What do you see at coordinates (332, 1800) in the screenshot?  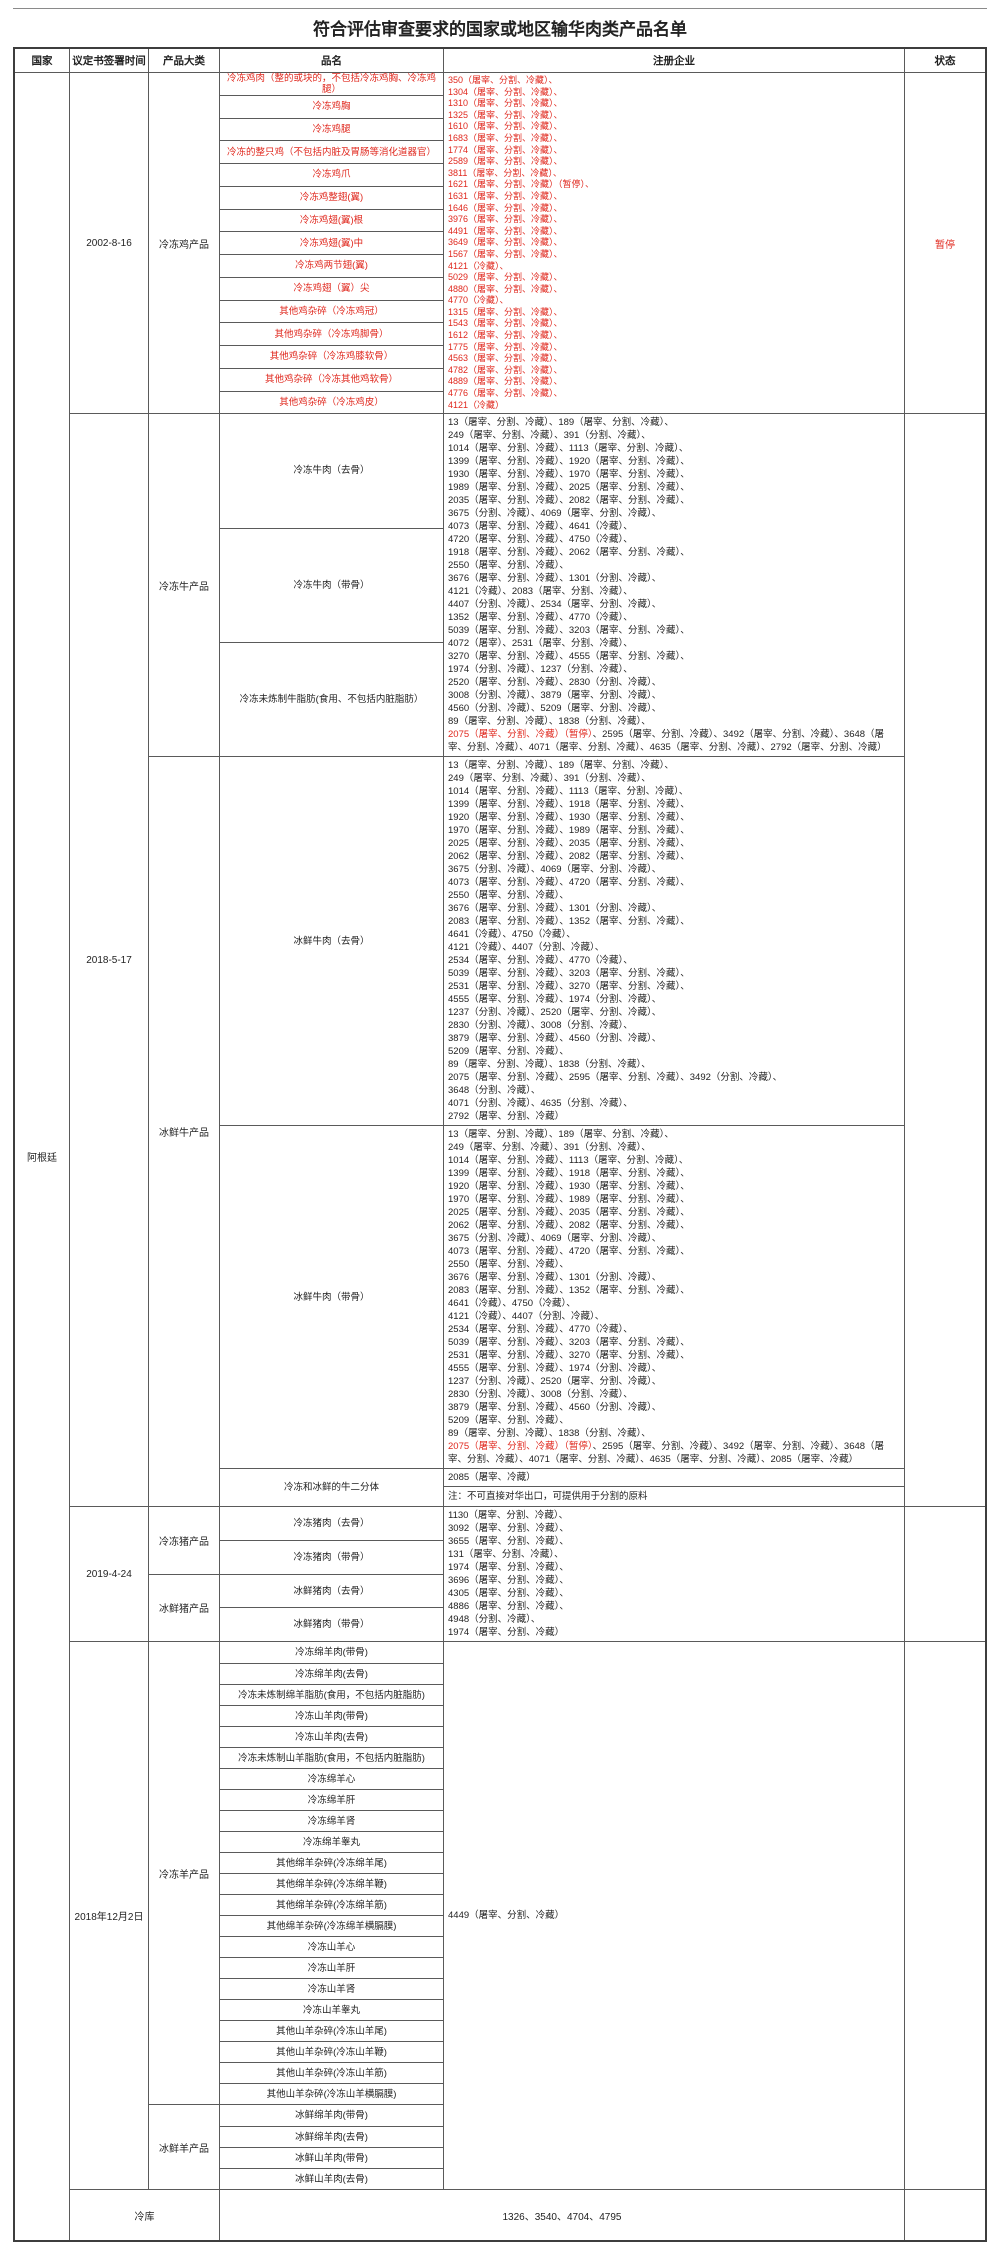 I see `product-name-cell: 冷冻绵羊肝` at bounding box center [332, 1800].